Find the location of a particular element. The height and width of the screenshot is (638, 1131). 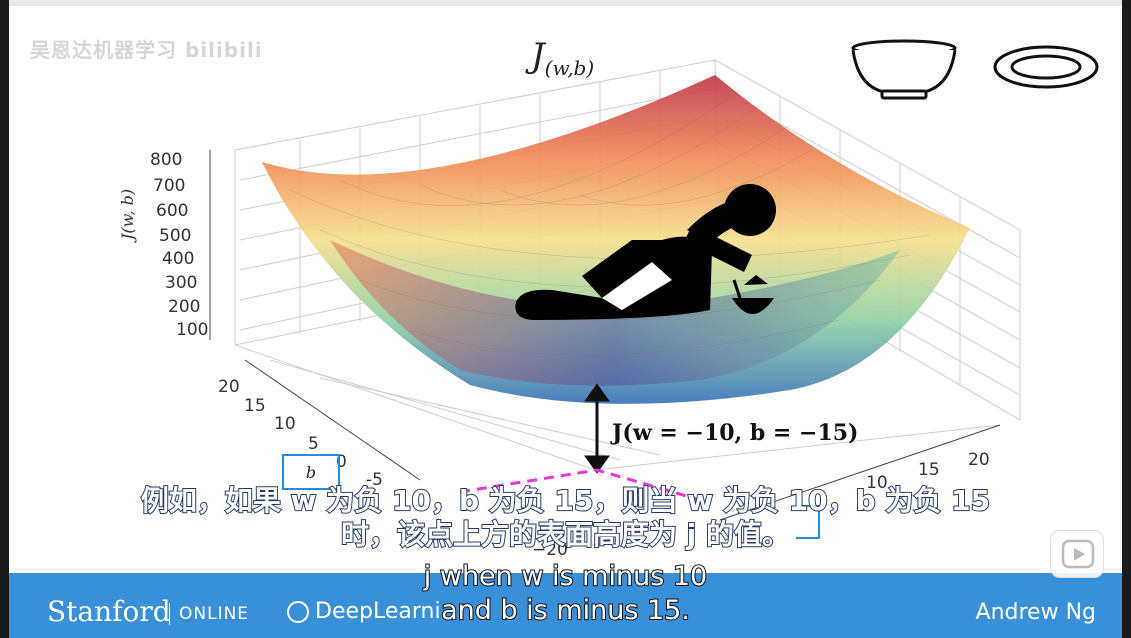

w-tick: 10 is located at coordinates (877, 483).